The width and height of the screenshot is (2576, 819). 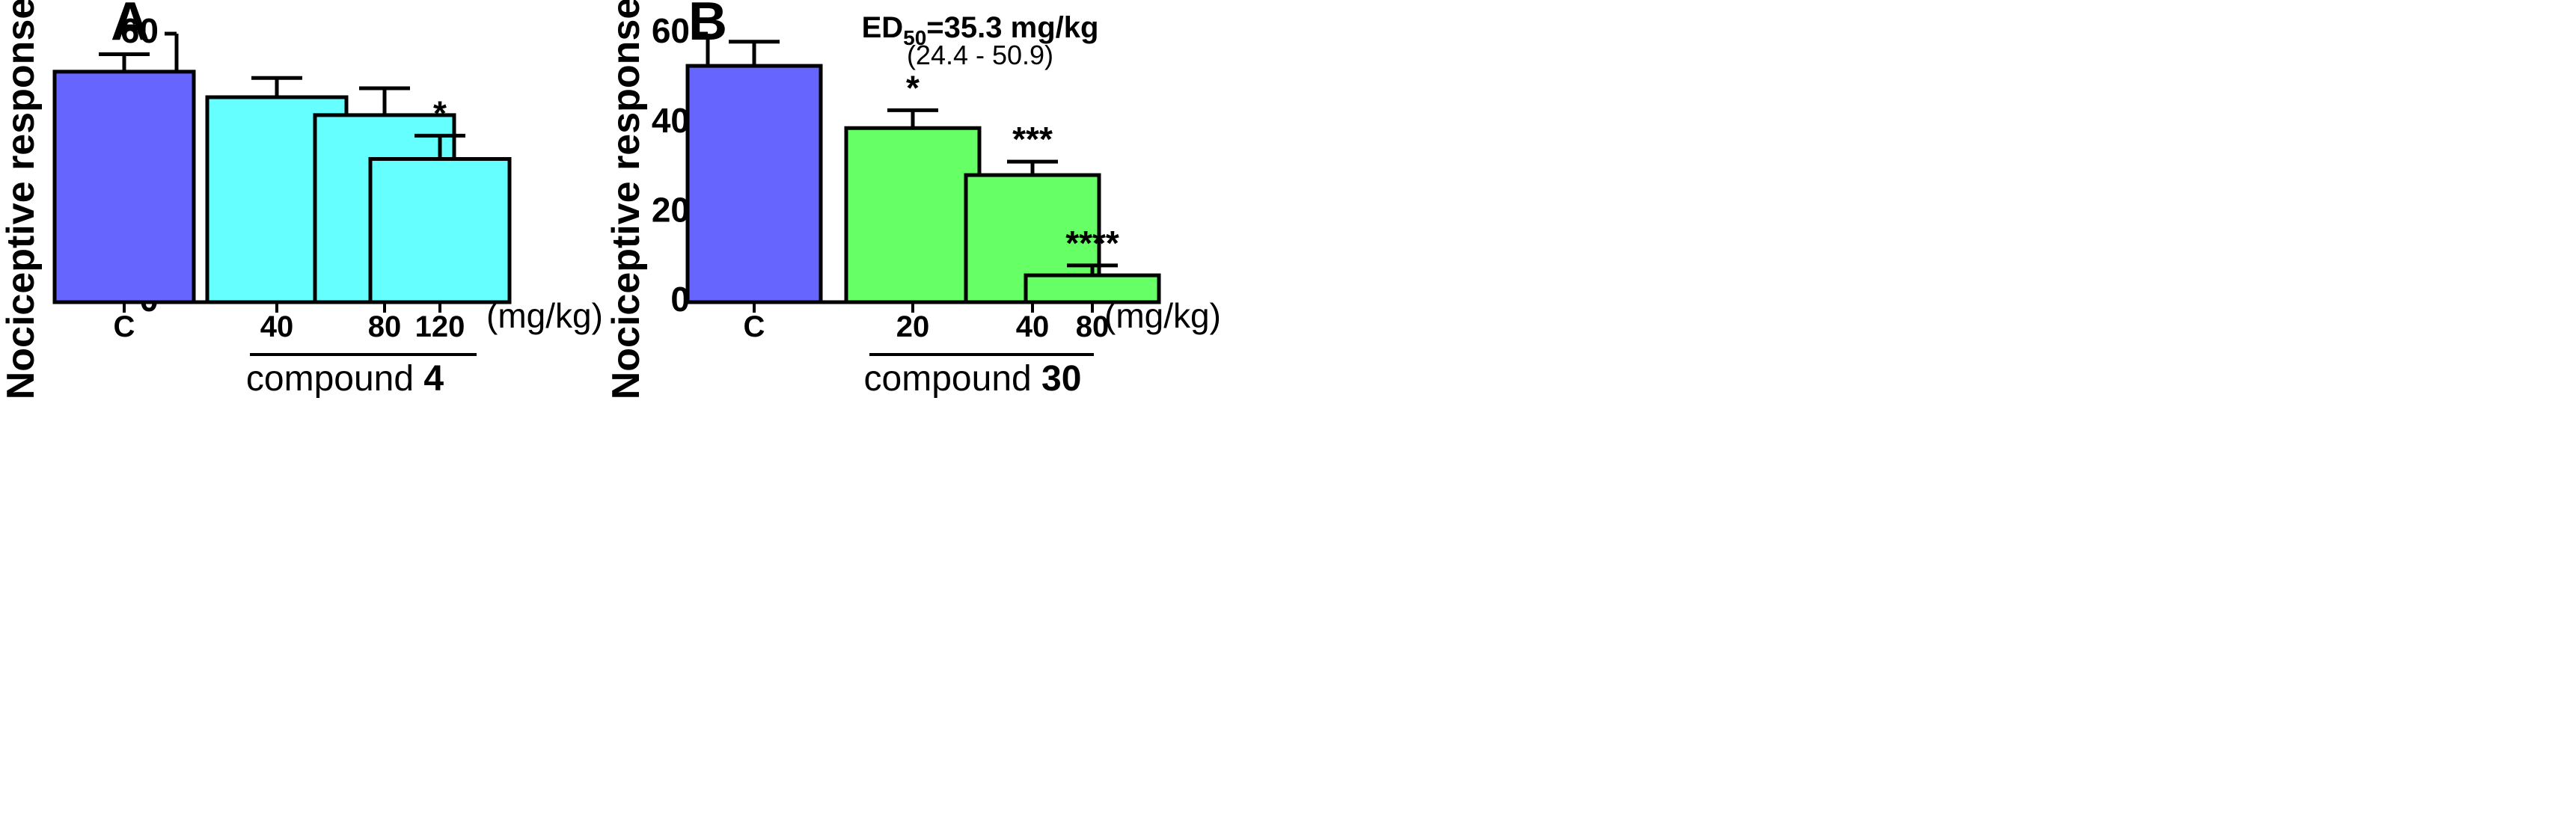 What do you see at coordinates (915, 37) in the screenshot?
I see `panel-b-ed50-subscript: 50` at bounding box center [915, 37].